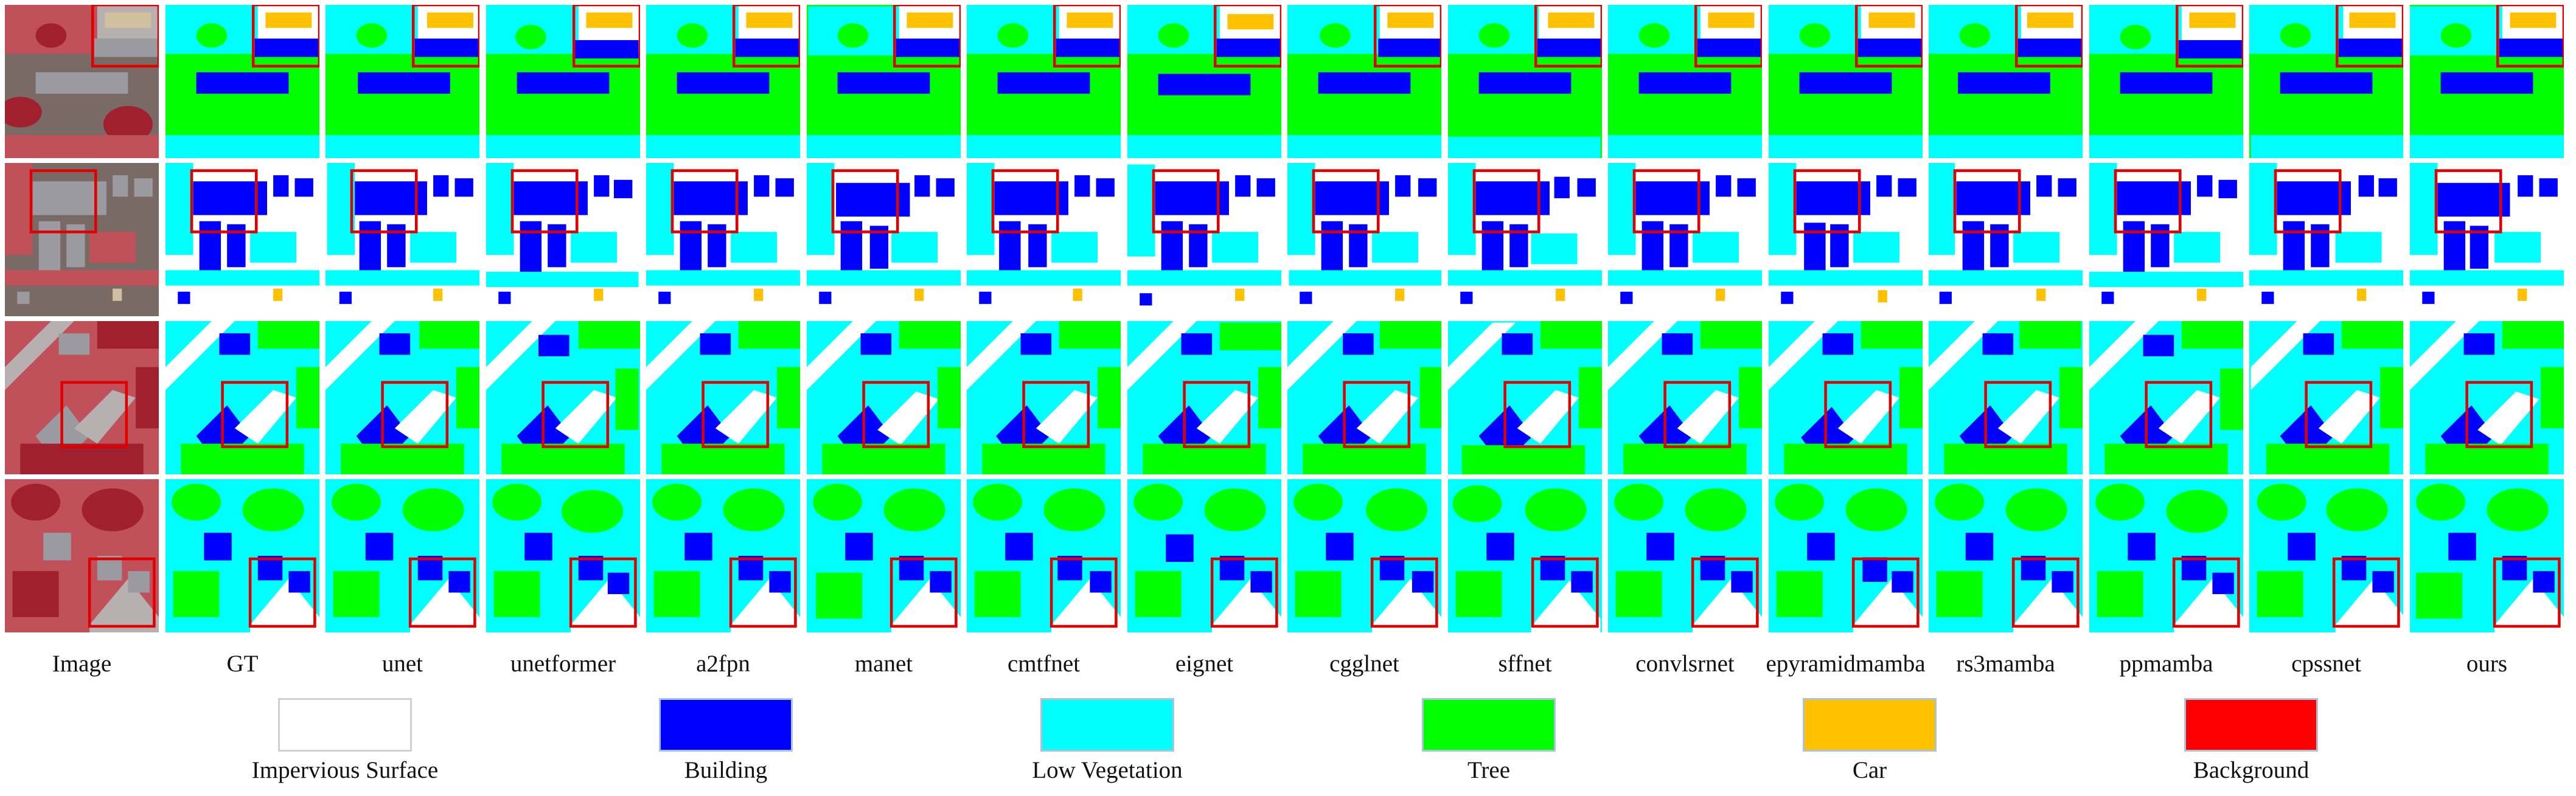 The width and height of the screenshot is (2576, 796). I want to click on segmentation-map-r2-c13, so click(2006, 240).